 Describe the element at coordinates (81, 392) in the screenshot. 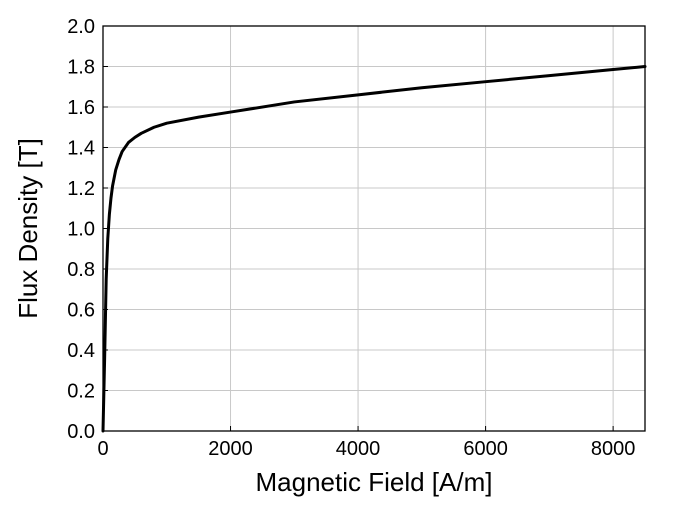

I see `y-tick-label: 0.2` at that location.